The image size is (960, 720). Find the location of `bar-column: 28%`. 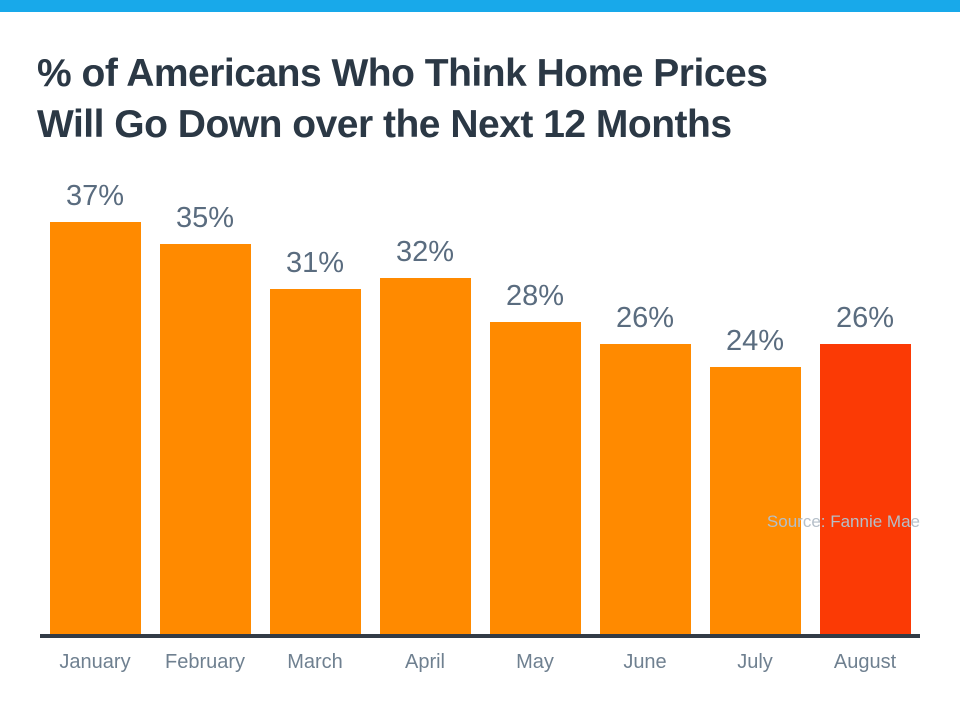

bar-column: 28% is located at coordinates (535, 457).